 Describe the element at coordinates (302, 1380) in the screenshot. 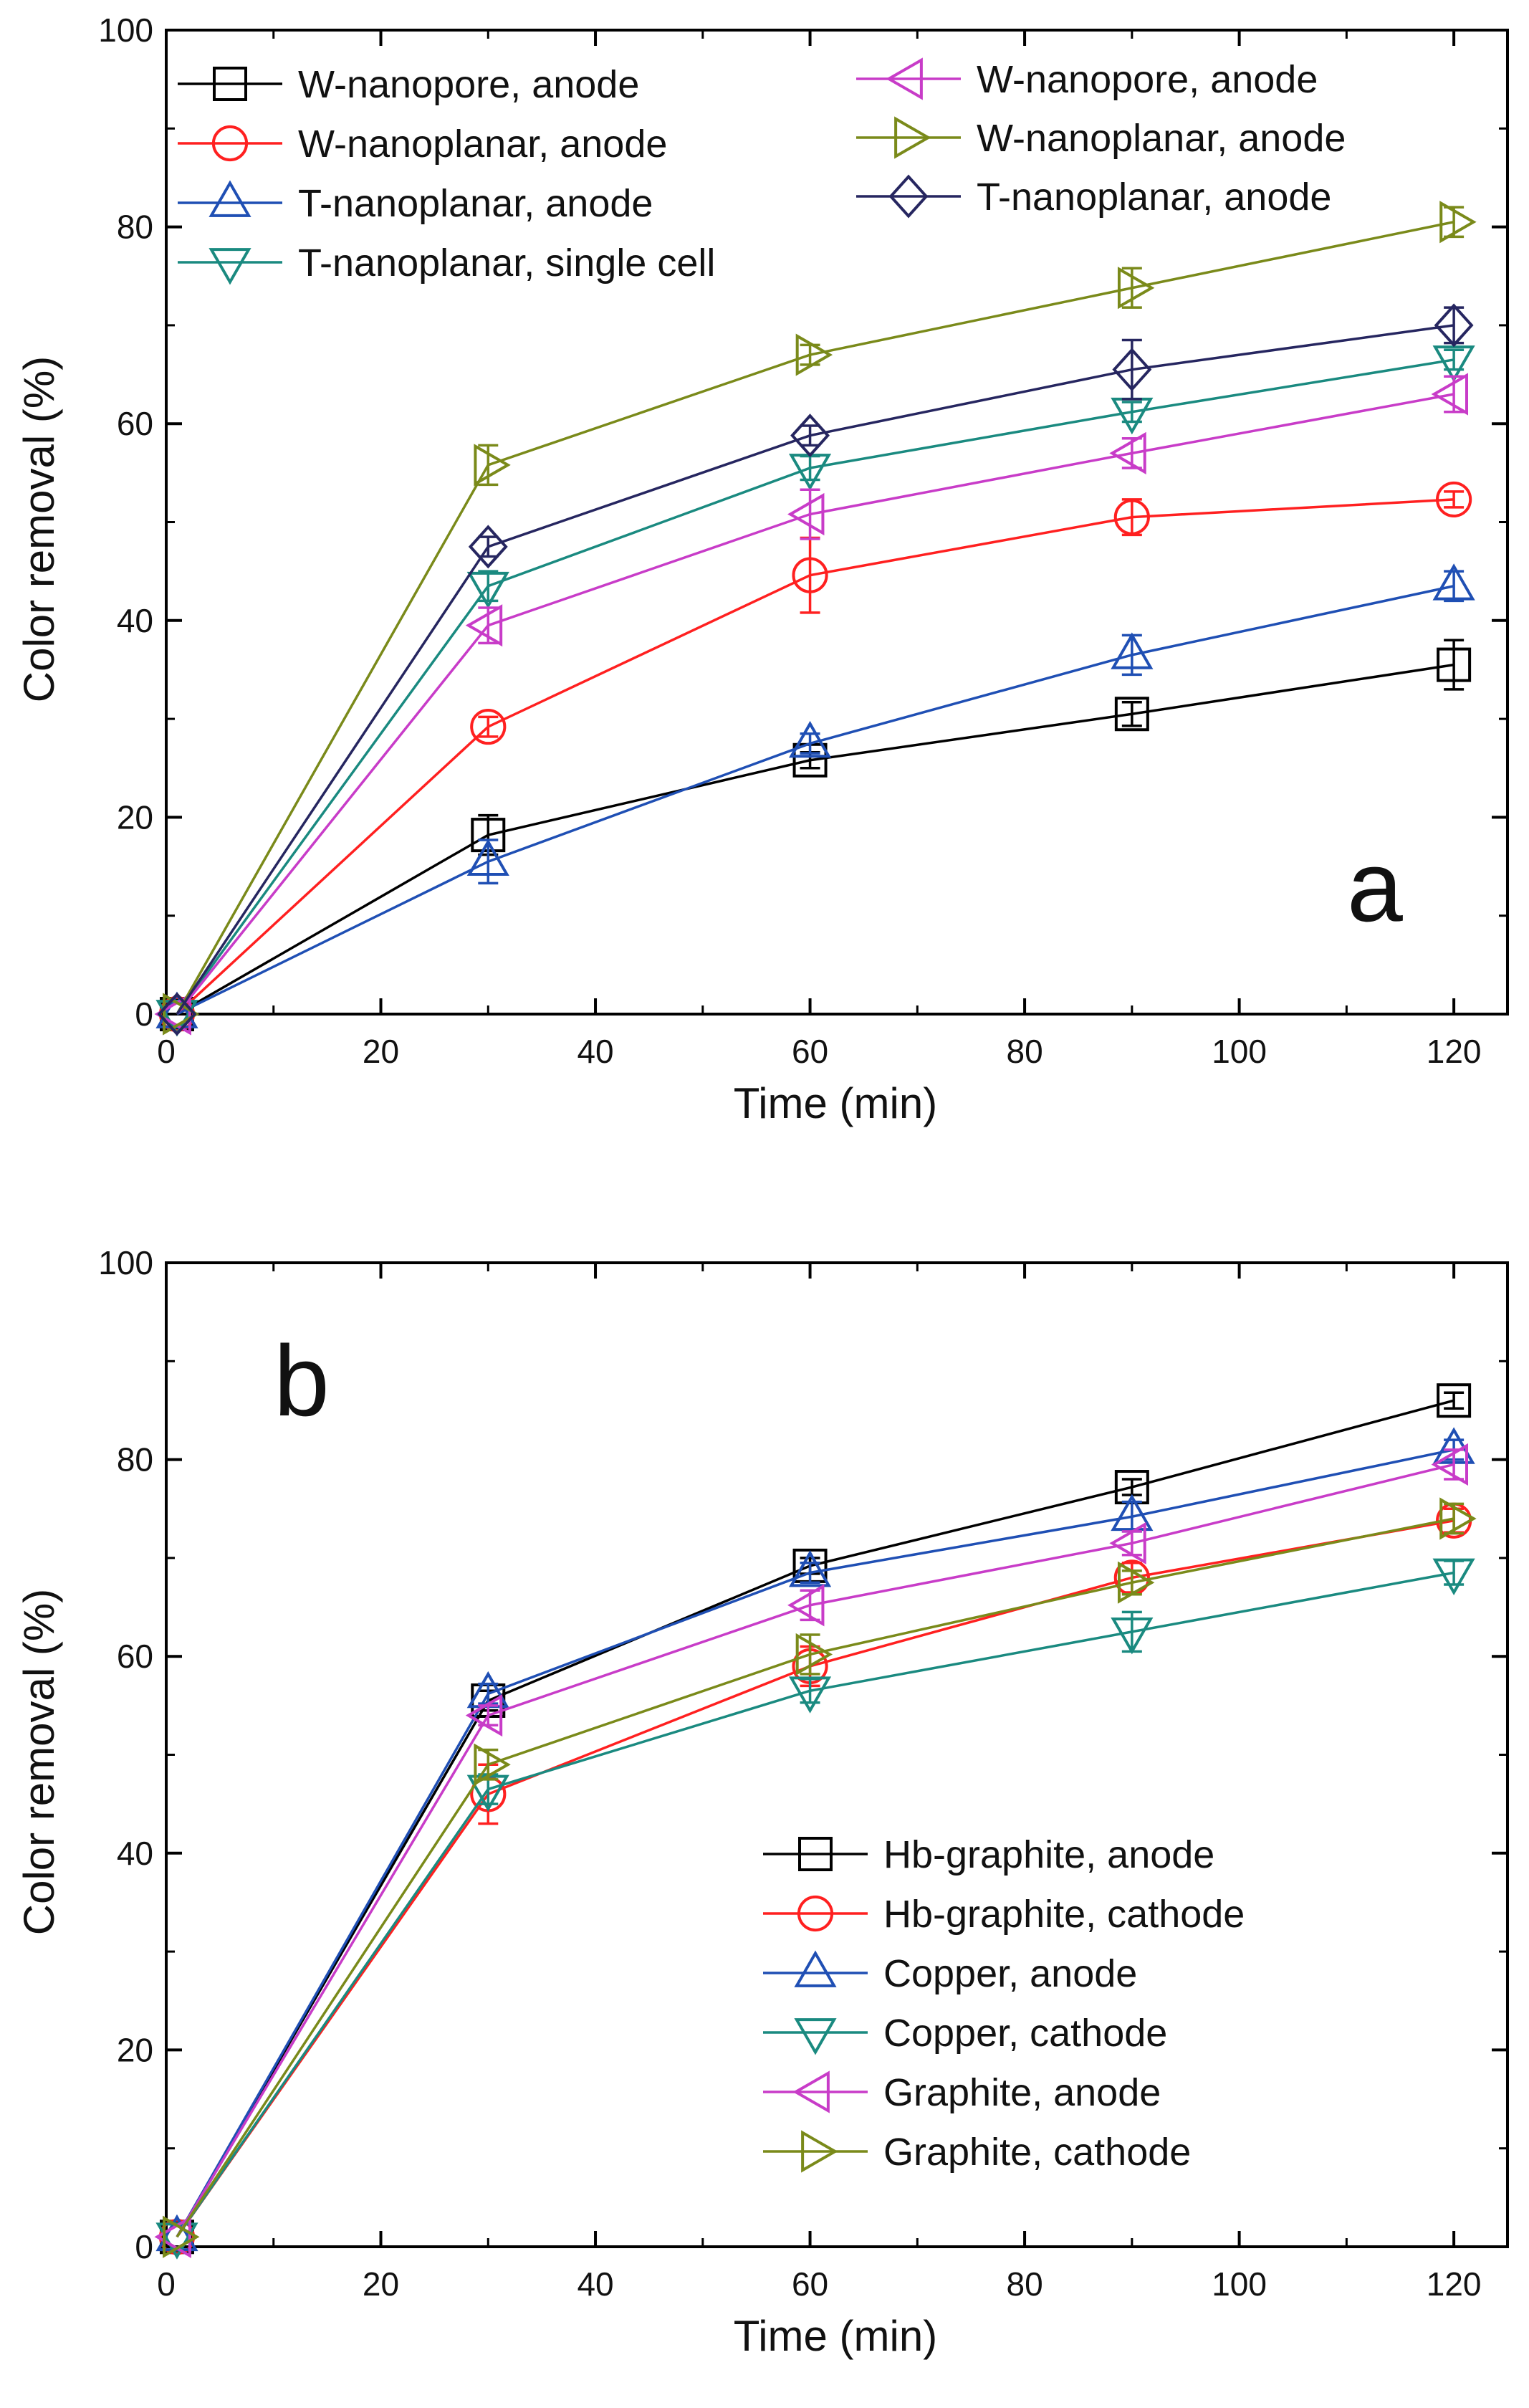

I see `panel-label: b` at that location.